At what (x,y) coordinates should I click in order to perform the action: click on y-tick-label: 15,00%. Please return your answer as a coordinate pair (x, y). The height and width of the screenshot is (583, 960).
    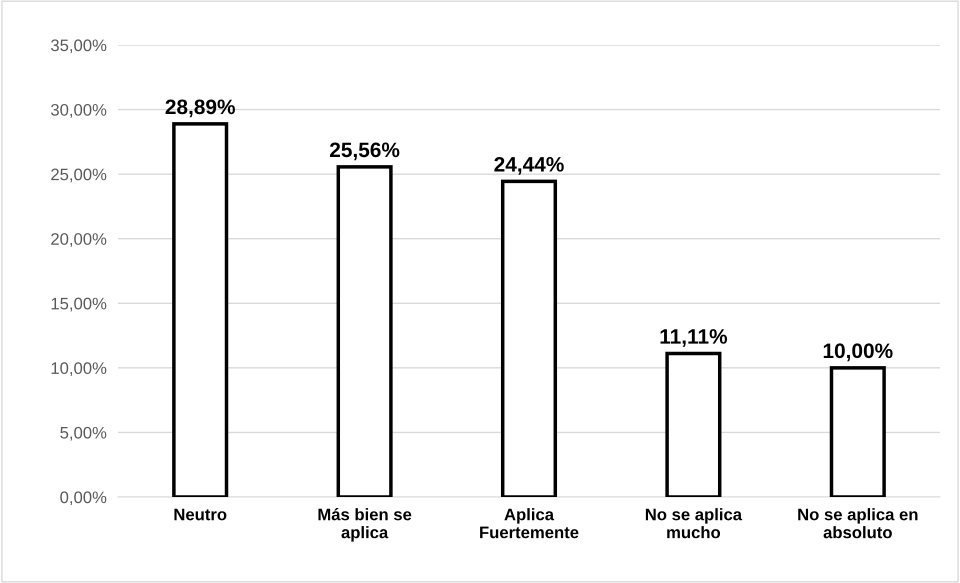
    Looking at the image, I should click on (79, 305).